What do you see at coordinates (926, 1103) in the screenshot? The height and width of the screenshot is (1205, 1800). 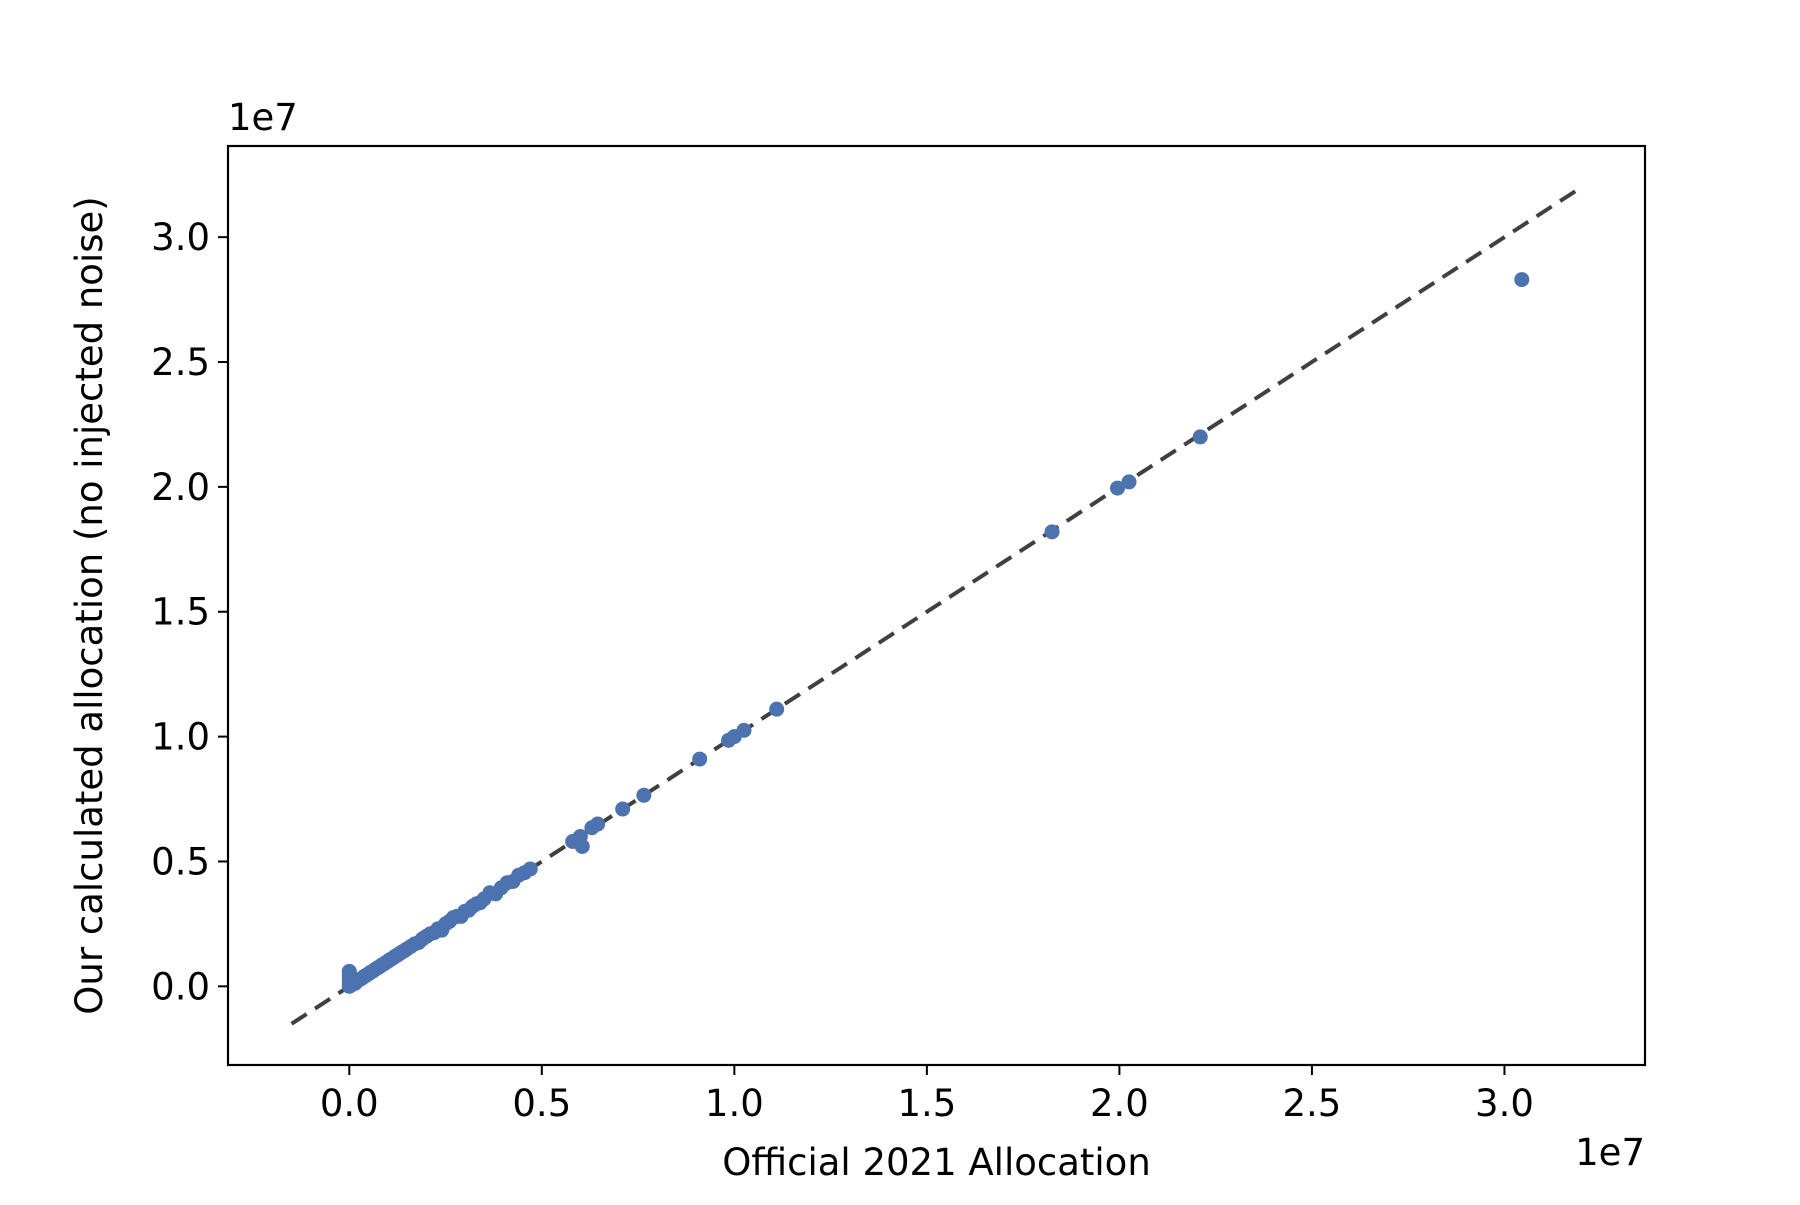 I see `x-tick-label: 1.5` at bounding box center [926, 1103].